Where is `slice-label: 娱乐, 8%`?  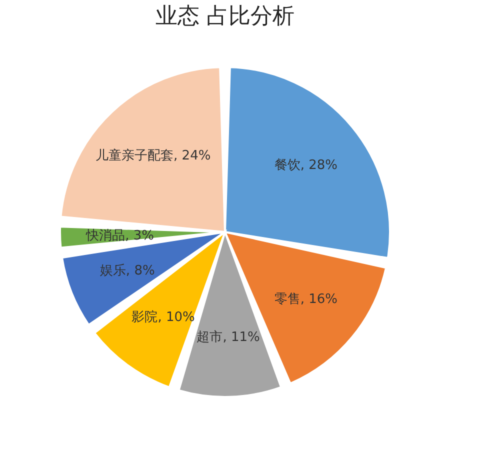 slice-label: 娱乐, 8% is located at coordinates (127, 271).